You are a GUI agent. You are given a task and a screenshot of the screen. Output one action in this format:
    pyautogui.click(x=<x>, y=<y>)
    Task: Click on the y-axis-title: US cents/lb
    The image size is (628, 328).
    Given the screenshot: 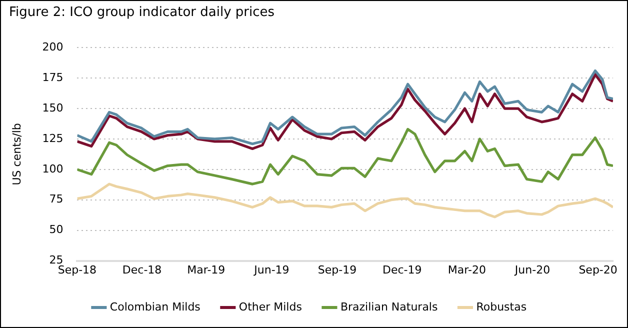 What is the action you would take?
    pyautogui.click(x=17, y=154)
    